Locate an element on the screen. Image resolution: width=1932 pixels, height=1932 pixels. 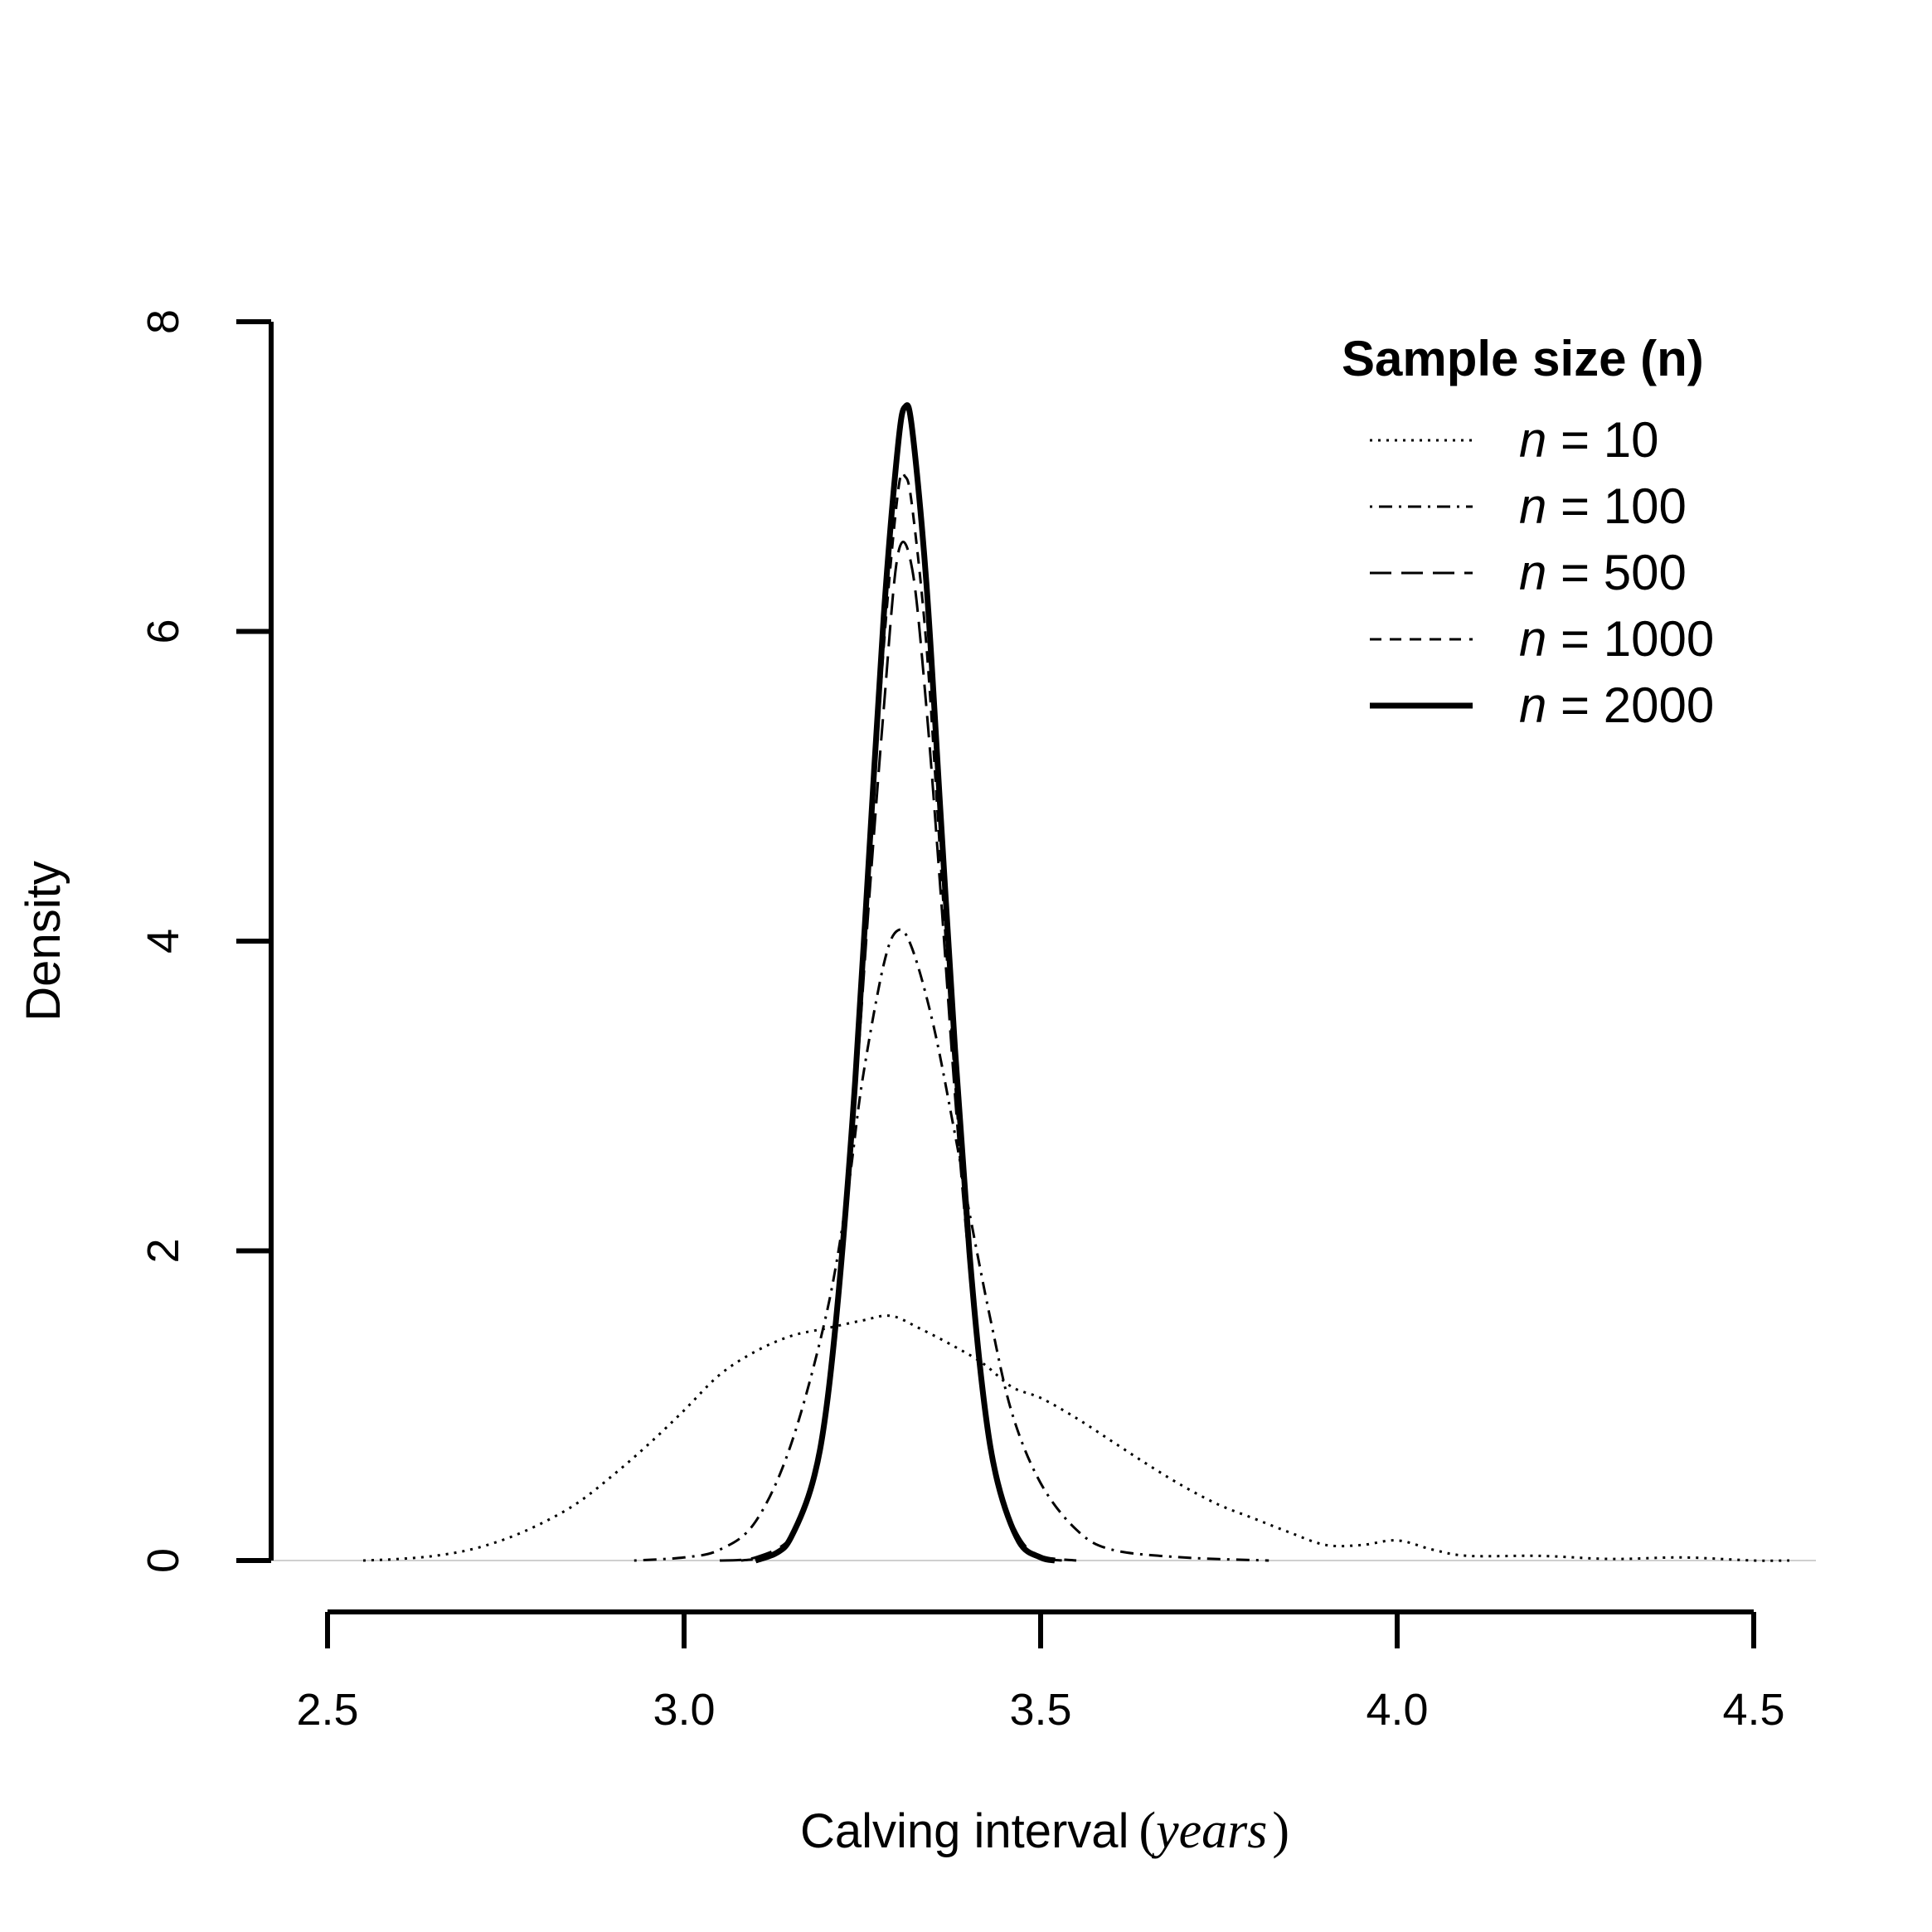
y-tick-label: 6 is located at coordinates (163, 631).